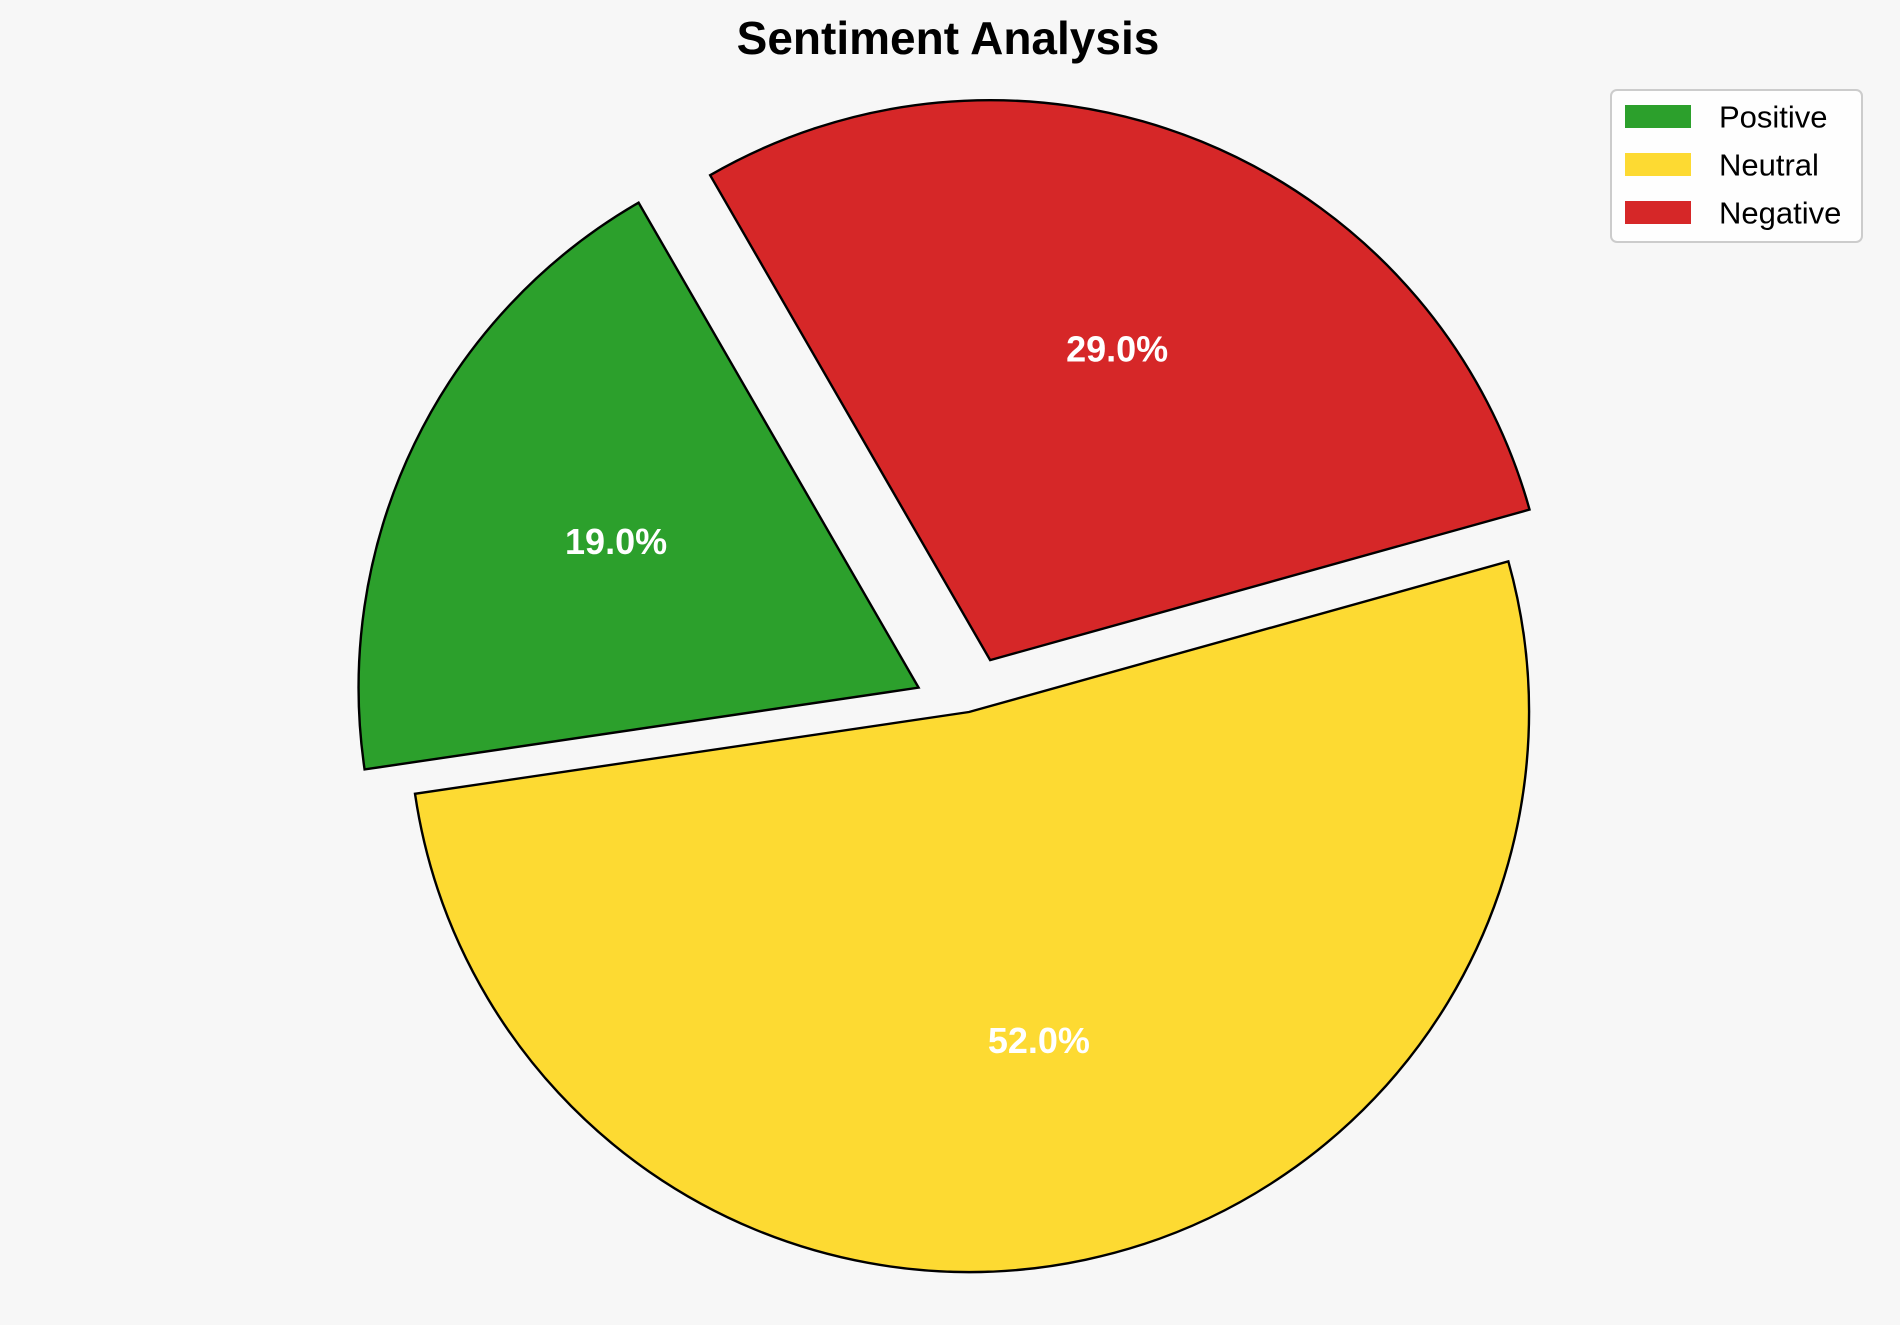 This screenshot has height=1325, width=1900. I want to click on legend-swatch-neutral, so click(1658, 164).